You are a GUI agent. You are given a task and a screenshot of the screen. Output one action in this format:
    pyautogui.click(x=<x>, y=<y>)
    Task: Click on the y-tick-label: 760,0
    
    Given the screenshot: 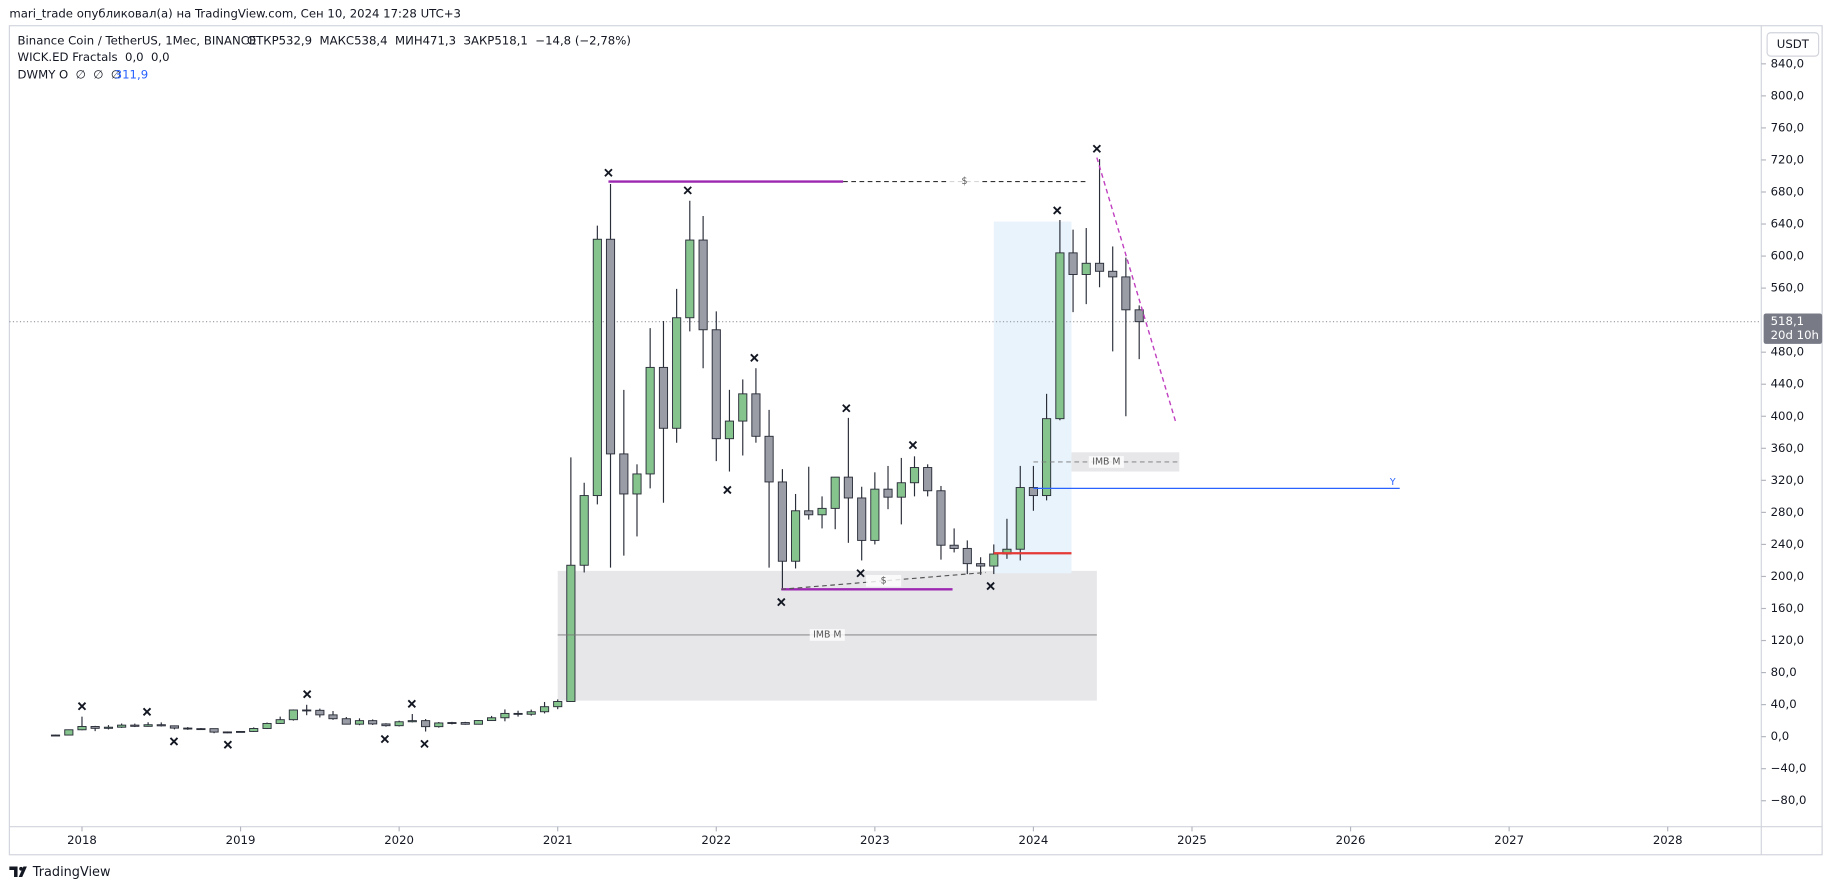 What is the action you would take?
    pyautogui.click(x=1787, y=127)
    